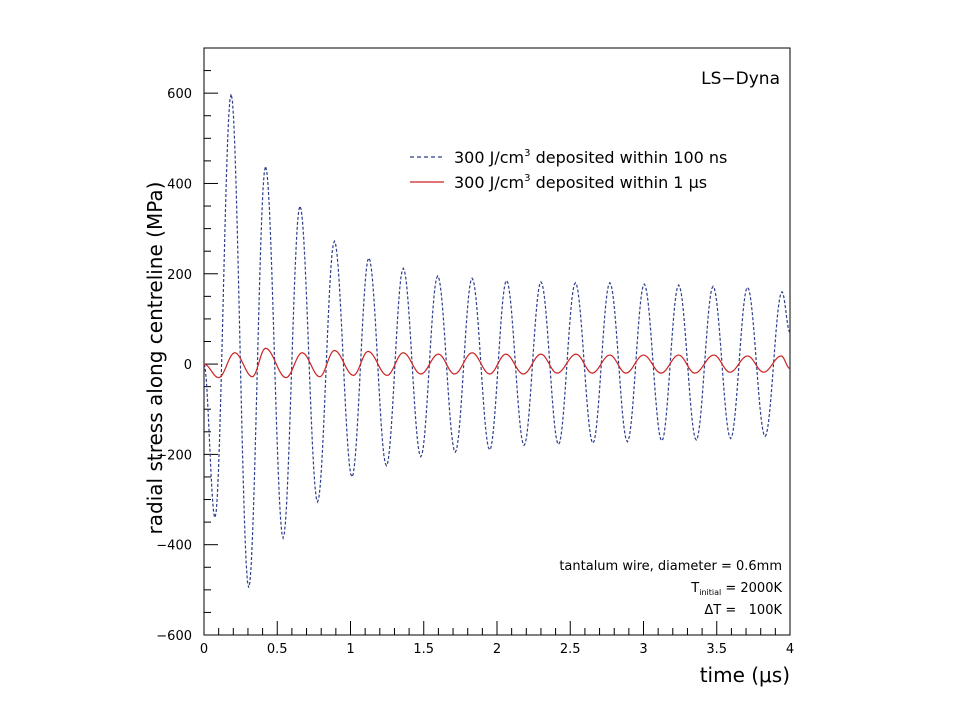 The image size is (960, 720). What do you see at coordinates (743, 610) in the screenshot?
I see `info-line-deltat: ΔT = 100K` at bounding box center [743, 610].